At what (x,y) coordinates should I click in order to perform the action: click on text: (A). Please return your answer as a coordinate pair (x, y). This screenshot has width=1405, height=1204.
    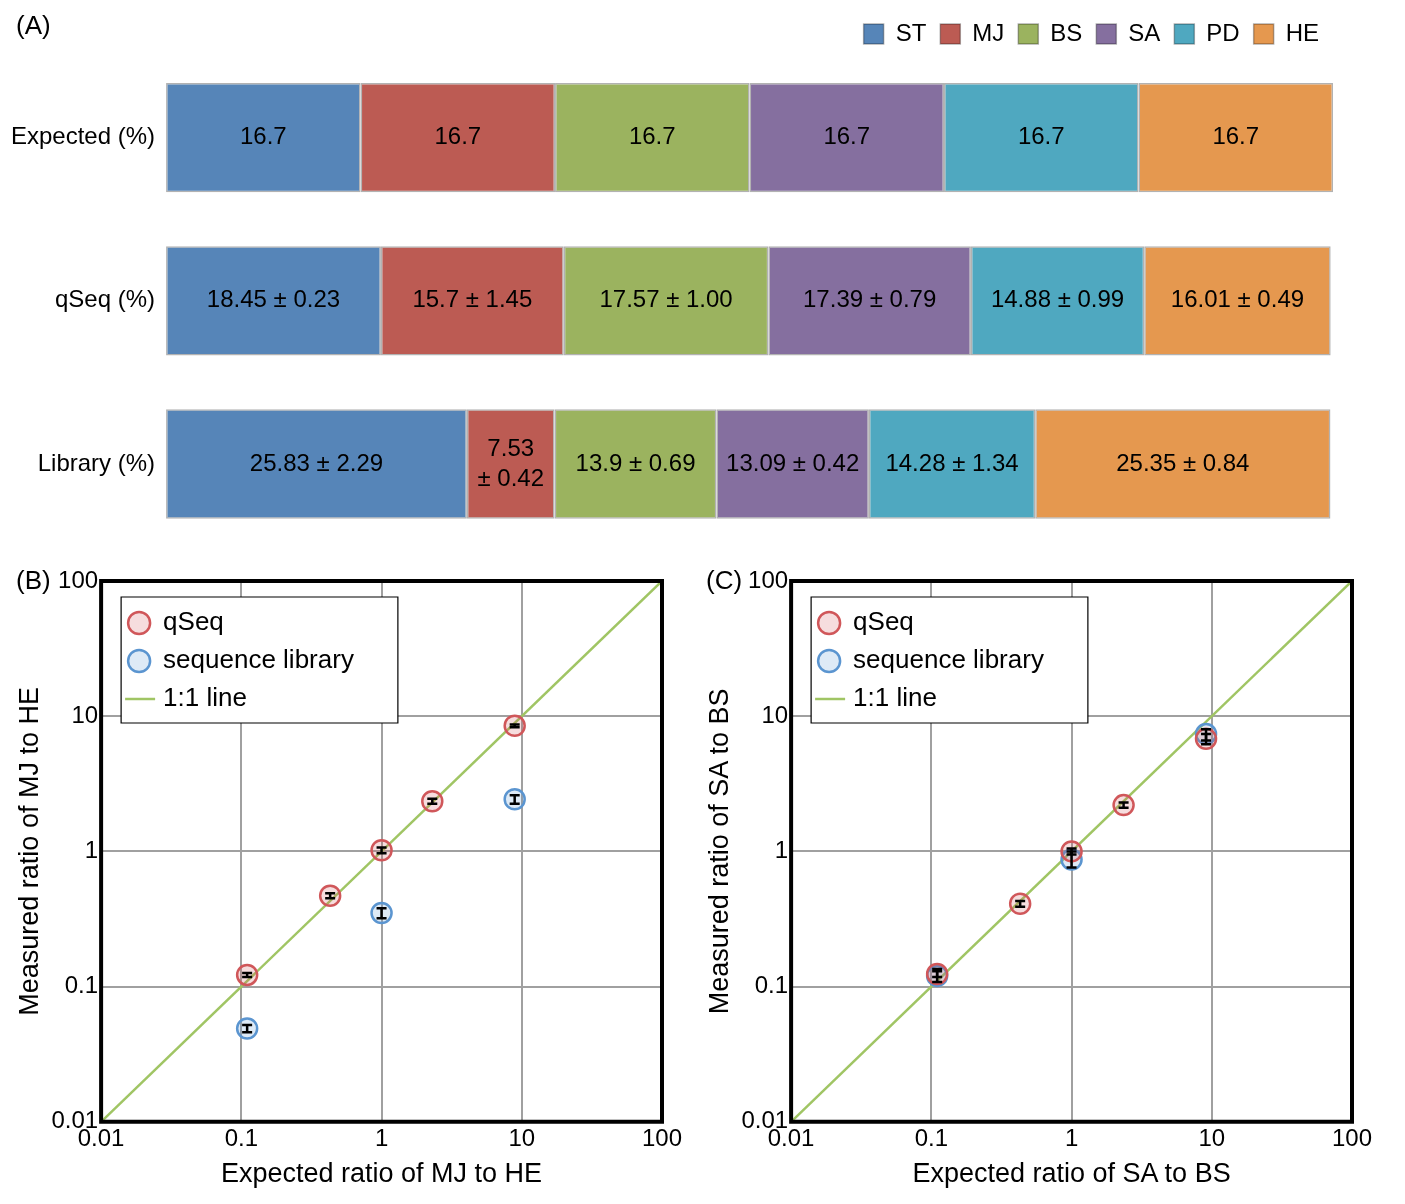
    Looking at the image, I should click on (33, 25).